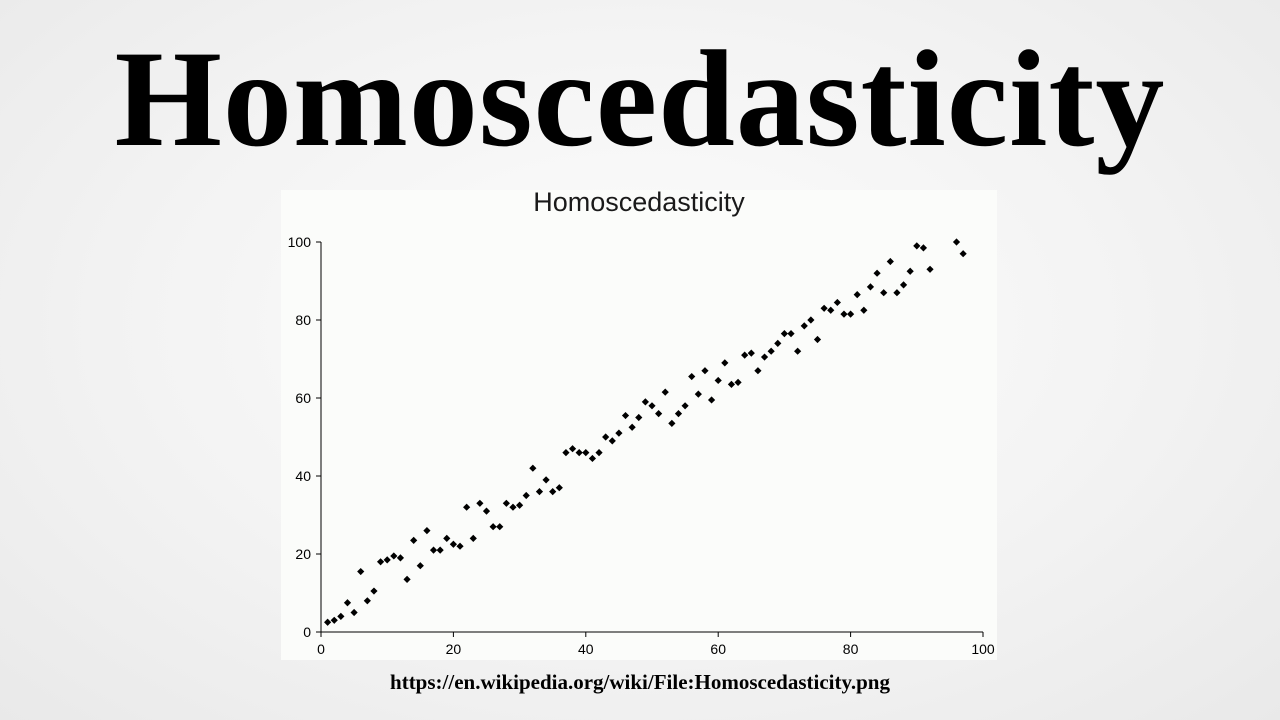  What do you see at coordinates (454, 649) in the screenshot?
I see `x-tick-label: 20` at bounding box center [454, 649].